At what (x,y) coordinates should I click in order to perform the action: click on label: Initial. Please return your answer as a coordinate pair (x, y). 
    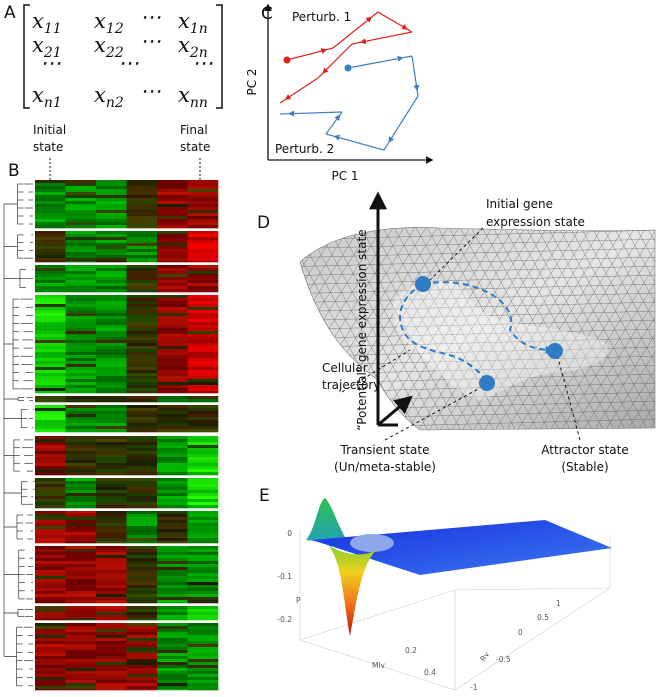
    Looking at the image, I should click on (49, 130).